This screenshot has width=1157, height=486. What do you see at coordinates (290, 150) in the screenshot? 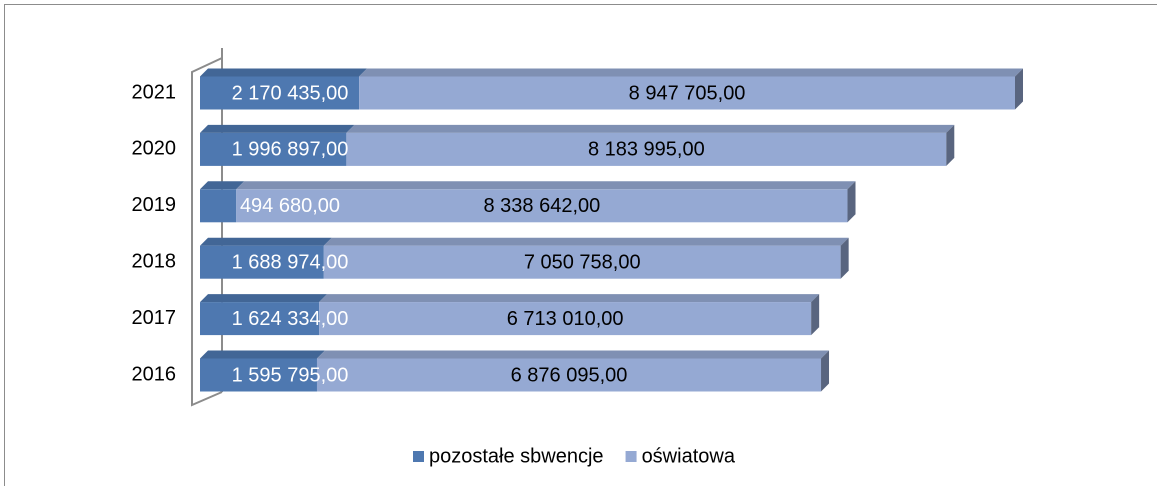
I see `data-label: 1 996 897,00` at bounding box center [290, 150].